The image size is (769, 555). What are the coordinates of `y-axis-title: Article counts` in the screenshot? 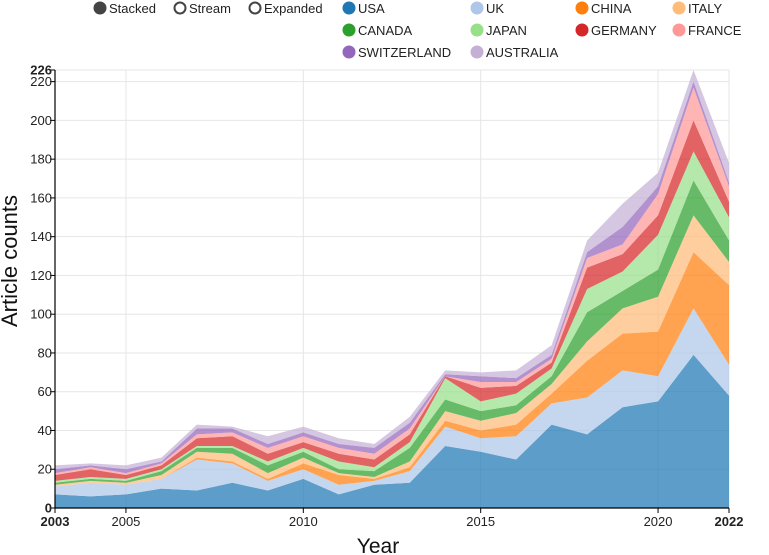 It's located at (11, 261).